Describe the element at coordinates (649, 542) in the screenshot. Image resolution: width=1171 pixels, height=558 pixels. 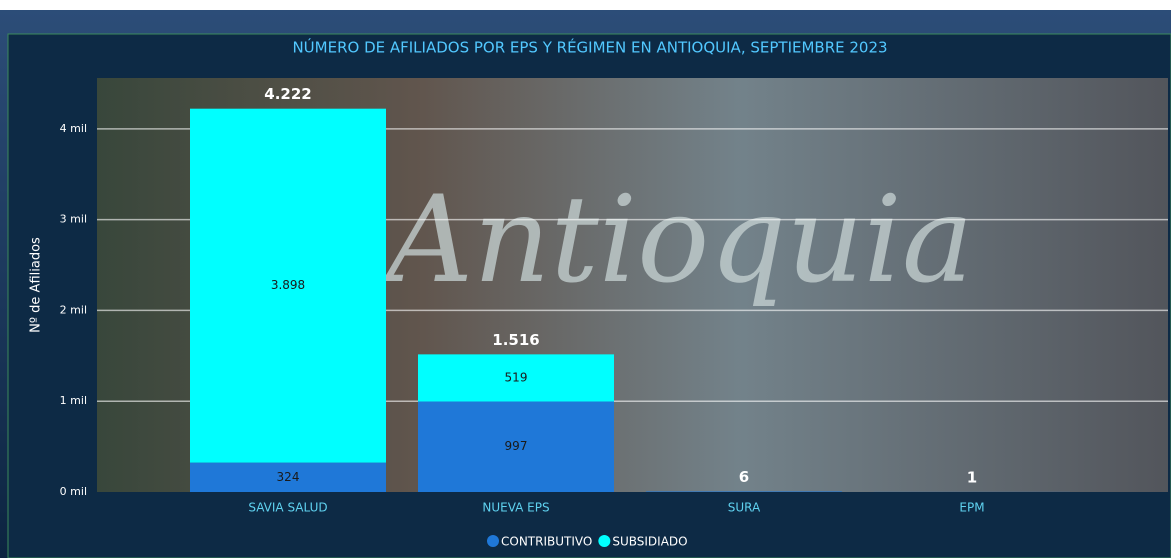
I see `legend-label: SUBSIDIADO` at that location.